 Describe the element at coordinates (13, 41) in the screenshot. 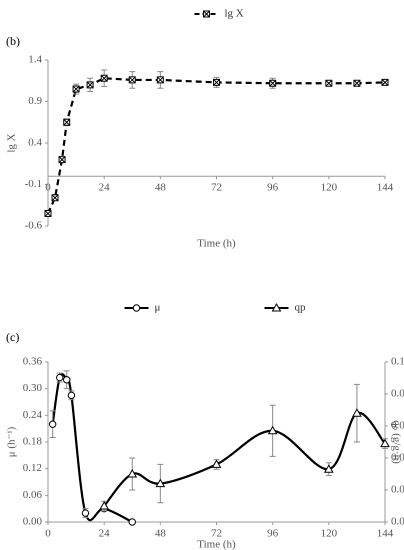

I see `panel-label: (b)` at that location.